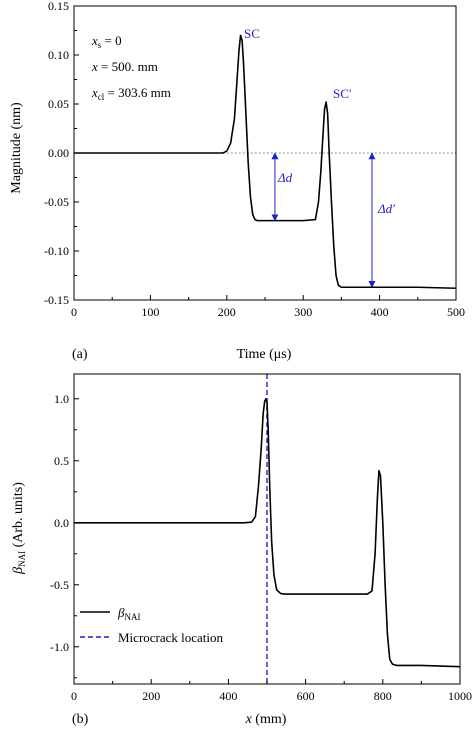  What do you see at coordinates (285, 177) in the screenshot?
I see `annotation-delta-d: Δd` at bounding box center [285, 177].